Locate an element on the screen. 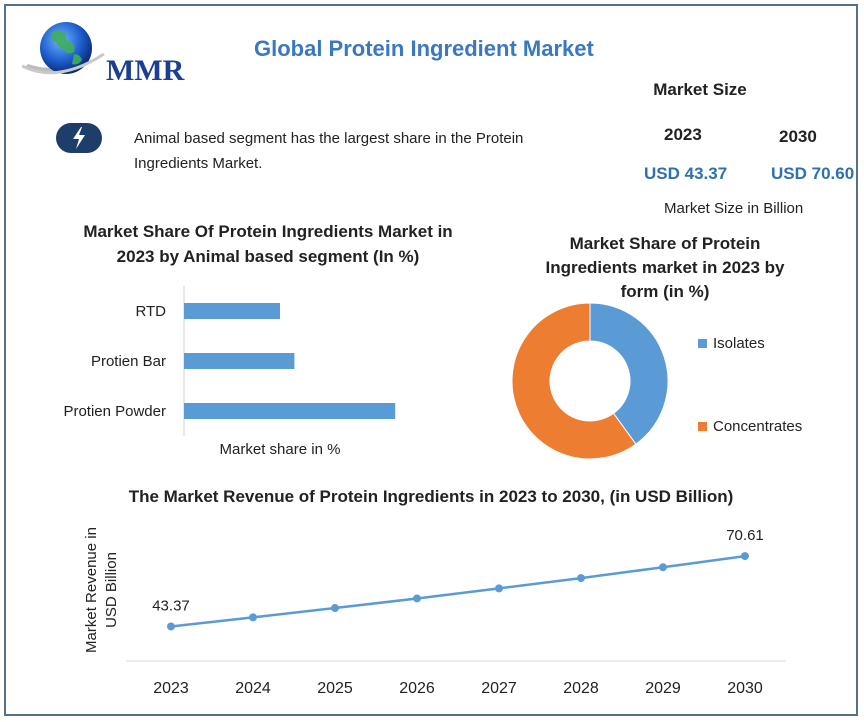 This screenshot has height=722, width=864. market-size-value-end: USD 70.60 is located at coordinates (813, 173).